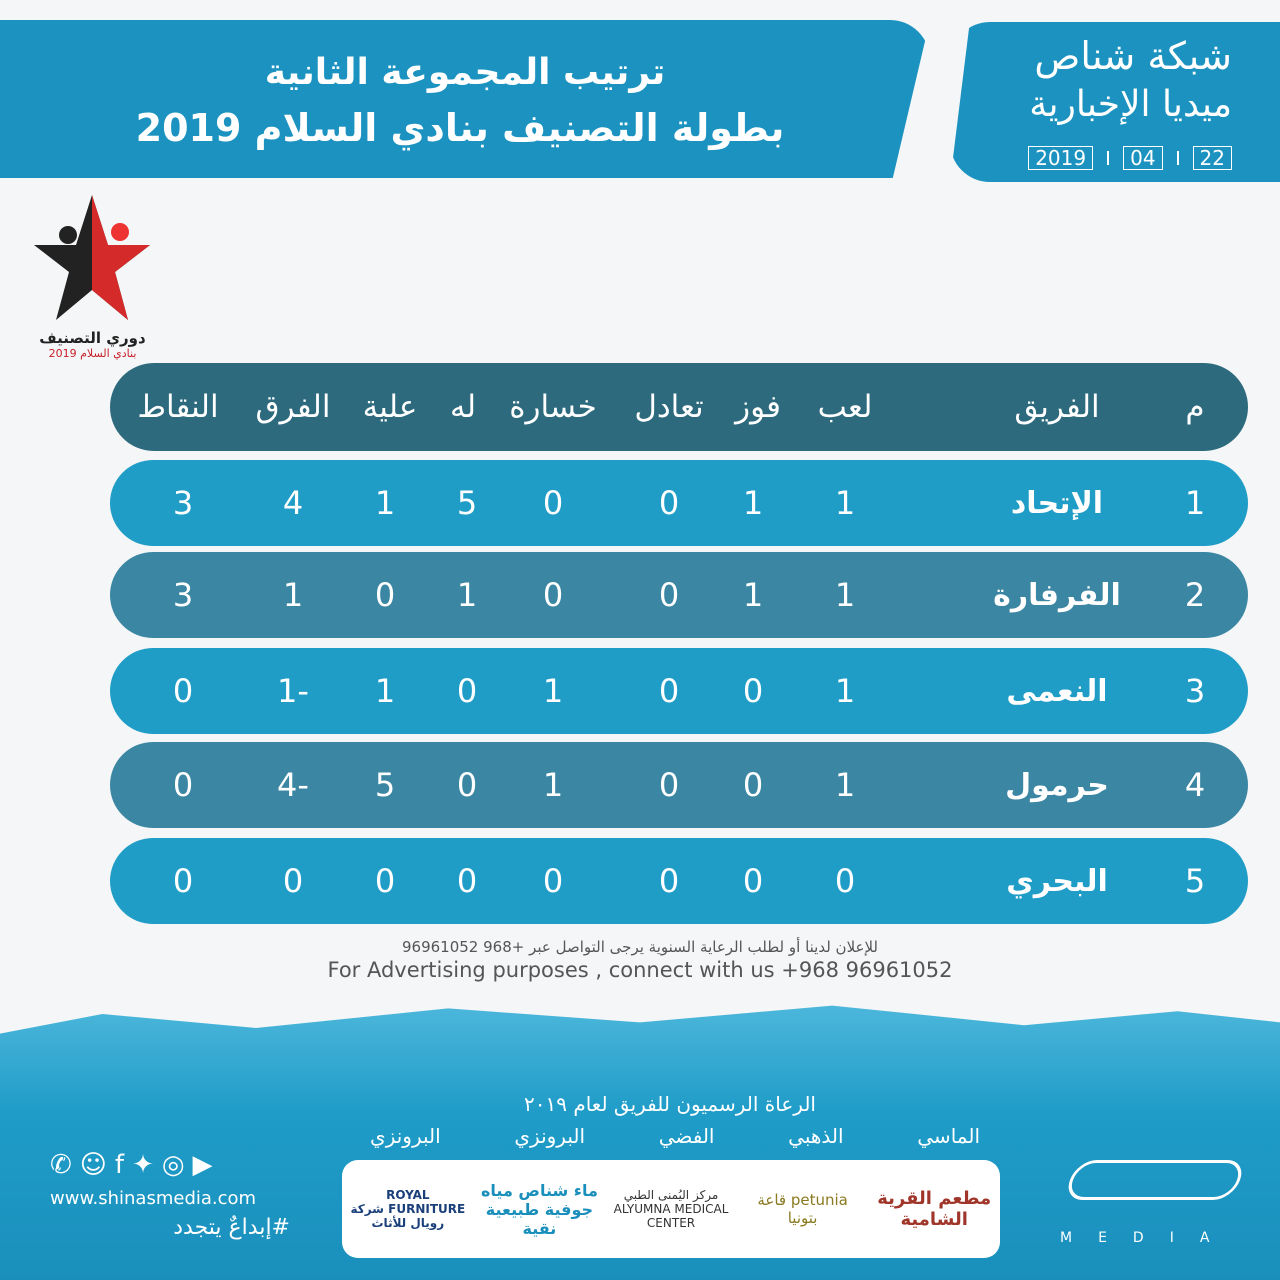 This screenshot has height=1280, width=1280. I want to click on date-year: 2019, so click(1061, 158).